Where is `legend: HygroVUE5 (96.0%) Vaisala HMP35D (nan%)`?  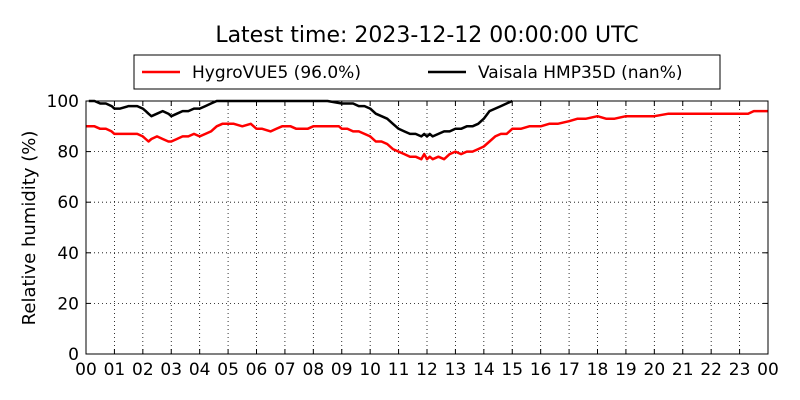
legend: HygroVUE5 (96.0%) Vaisala HMP35D (nan%) is located at coordinates (427, 72).